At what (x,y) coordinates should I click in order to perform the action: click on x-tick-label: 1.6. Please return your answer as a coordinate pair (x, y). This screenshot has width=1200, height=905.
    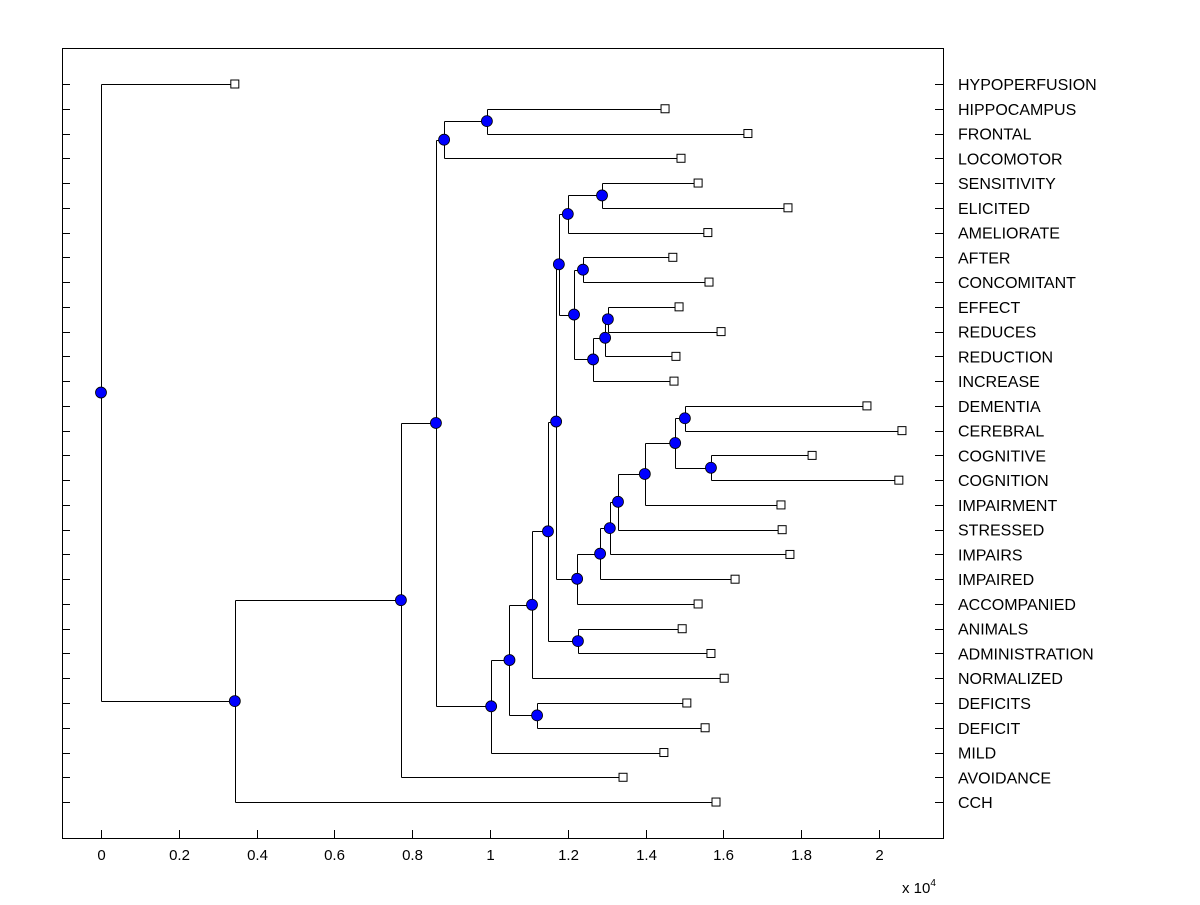
    Looking at the image, I should click on (723, 855).